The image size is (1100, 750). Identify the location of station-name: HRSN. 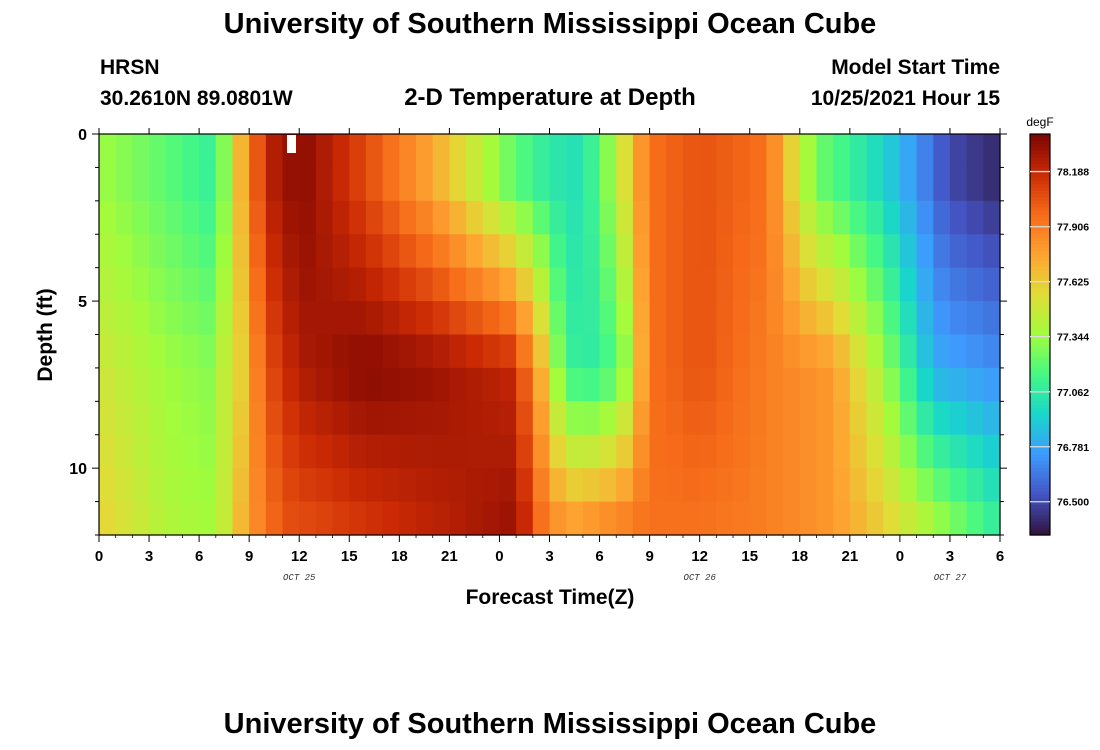
(130, 67).